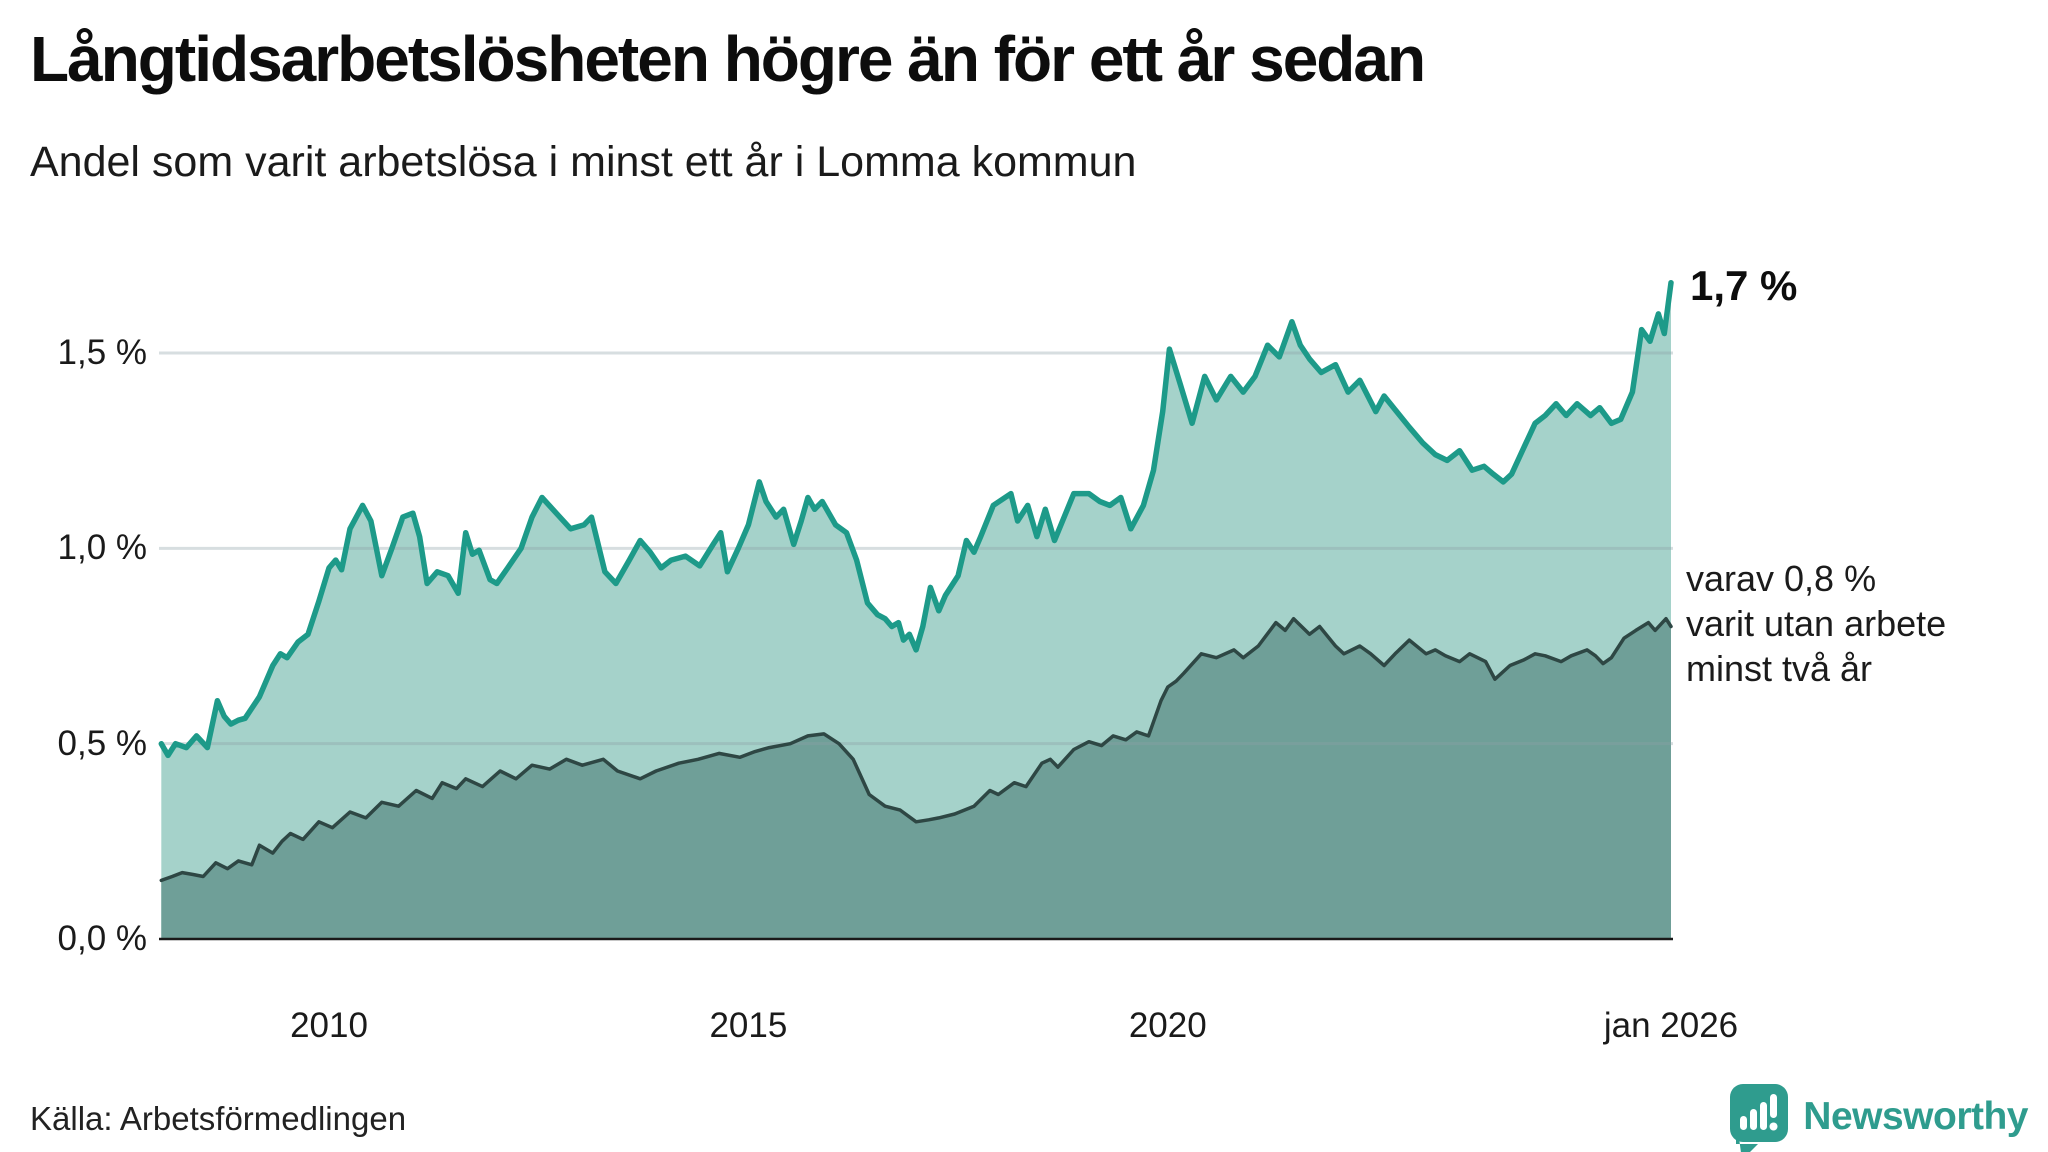 The height and width of the screenshot is (1152, 2048). I want to click on y-tick-label: 0,0 %, so click(102, 938).